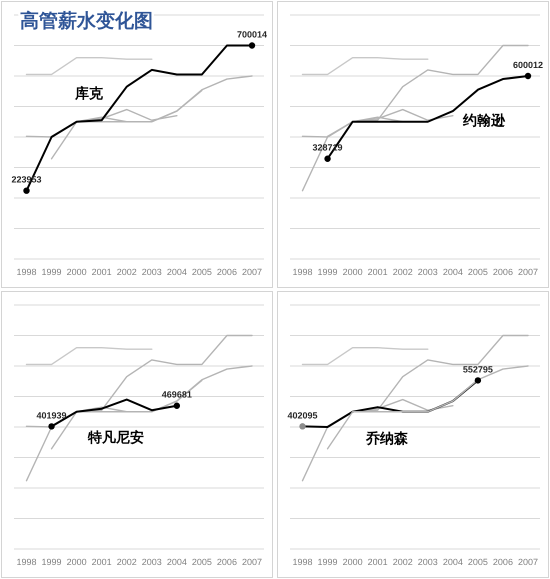  I want to click on series-label: 库克, so click(89, 93).